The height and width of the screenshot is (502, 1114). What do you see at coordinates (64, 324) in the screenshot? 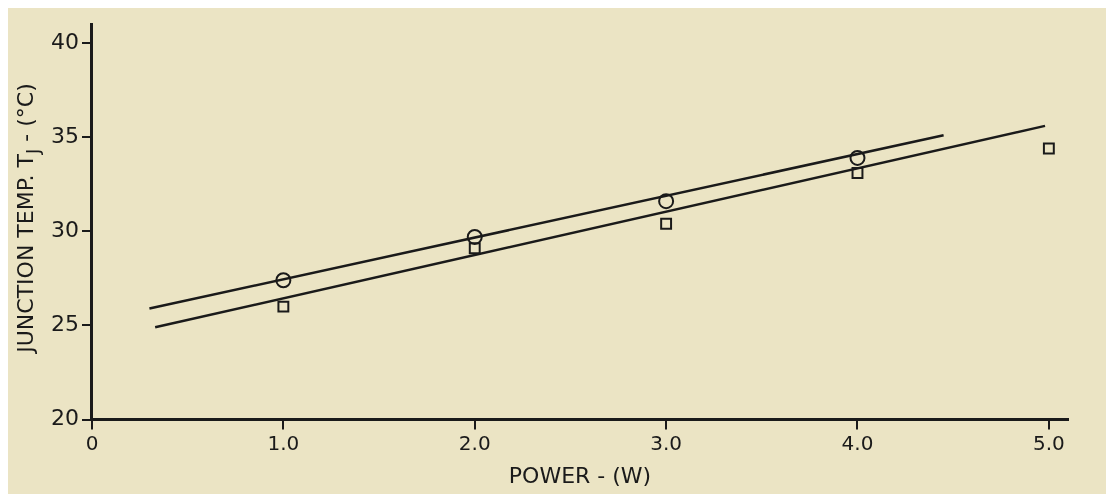
I see `y-tick-label: 25` at bounding box center [64, 324].